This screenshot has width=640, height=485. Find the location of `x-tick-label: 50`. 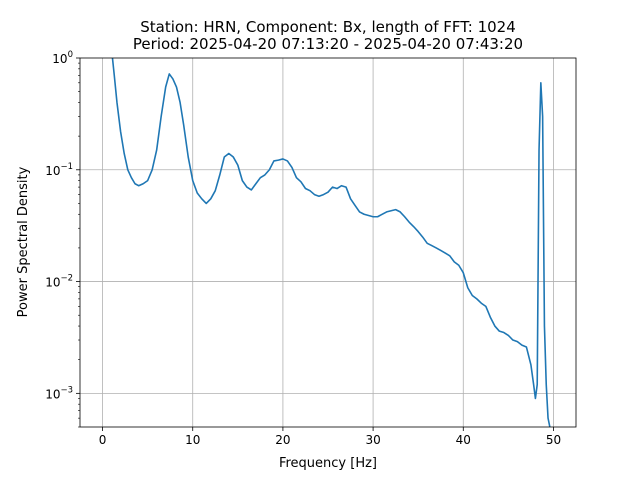

x-tick-label: 50 is located at coordinates (553, 440).